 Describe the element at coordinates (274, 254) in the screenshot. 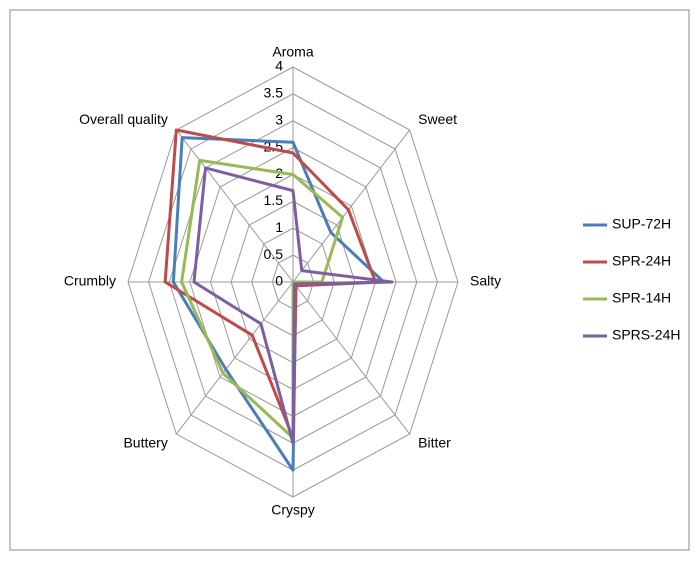

I see `tick-label: 0.5` at that location.